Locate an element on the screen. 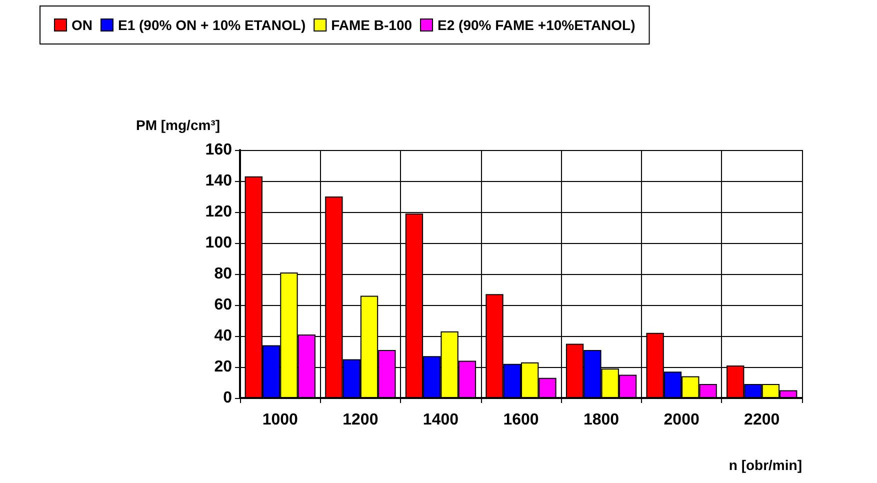 Image resolution: width=877 pixels, height=483 pixels. y-tick-label: 40 is located at coordinates (223, 336).